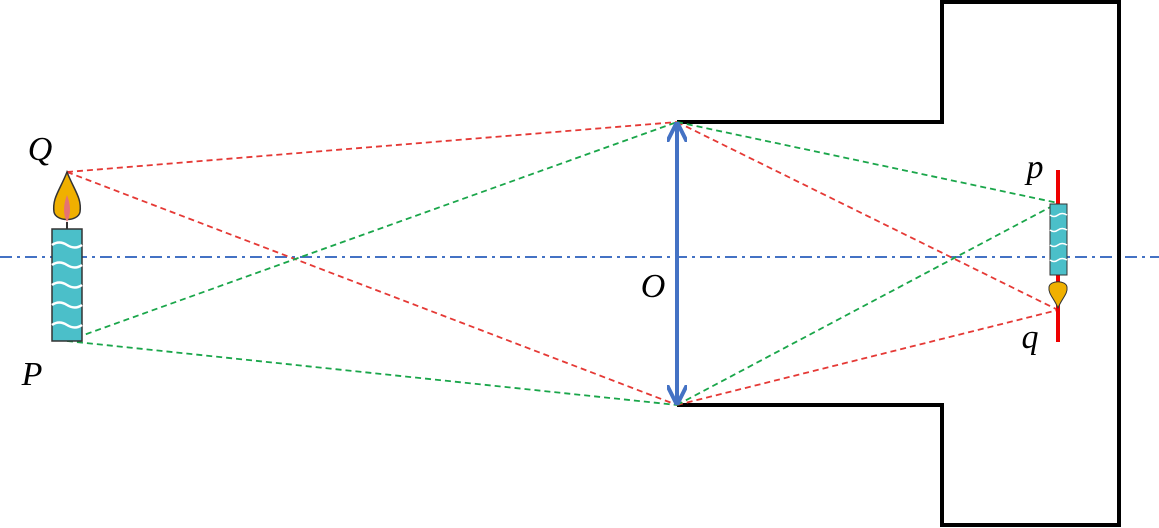 The width and height of the screenshot is (1159, 528). What do you see at coordinates (67, 255) in the screenshot?
I see `candle` at bounding box center [67, 255].